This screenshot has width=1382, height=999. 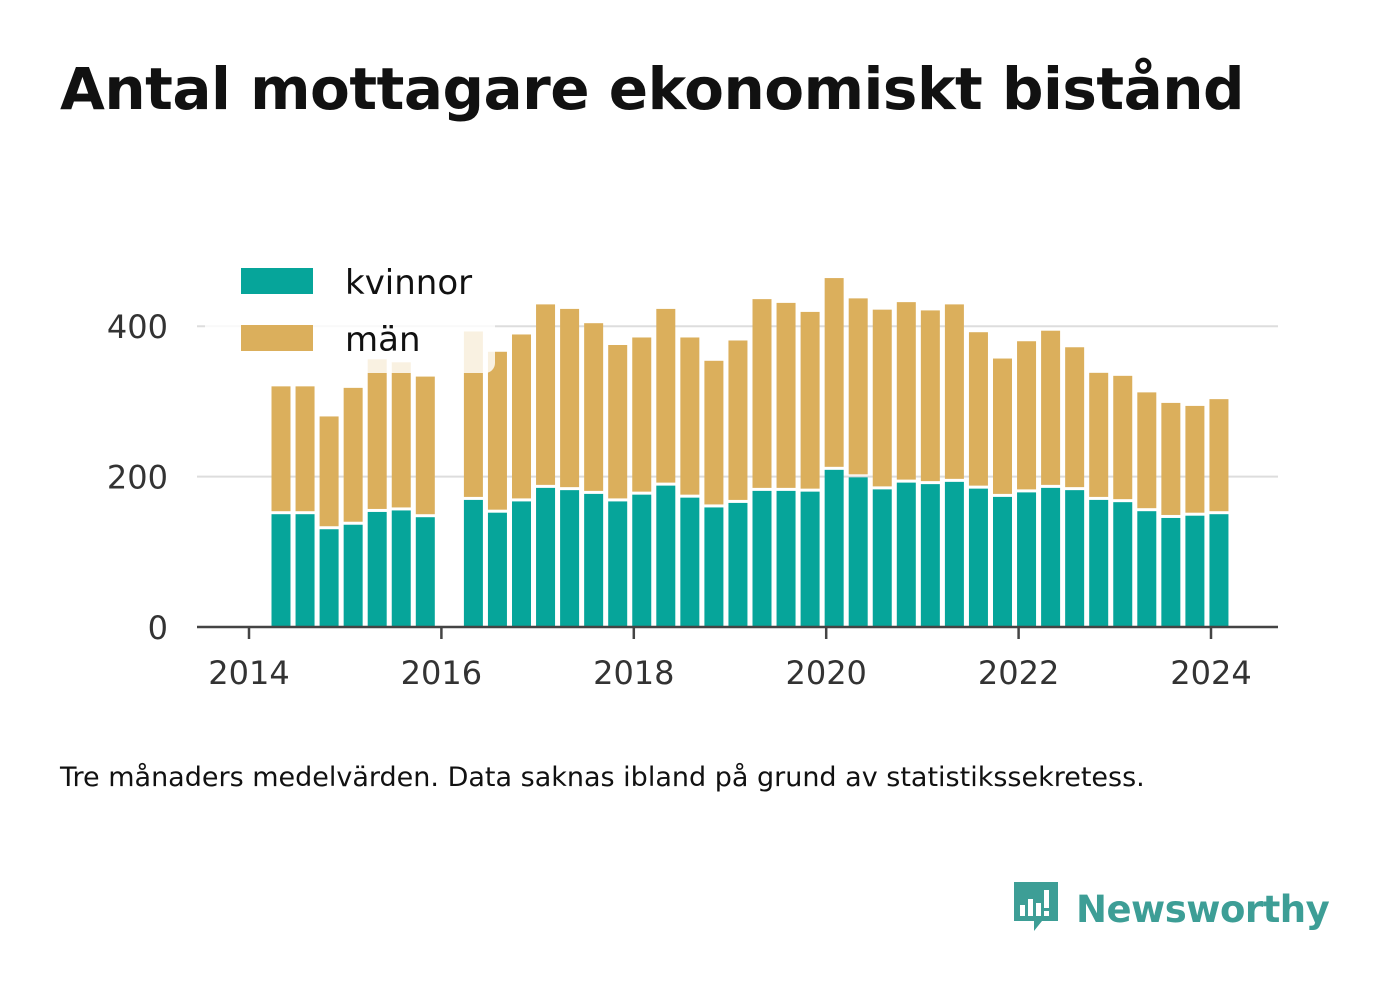 I want to click on x-tick-label: 2016, so click(x=441, y=673).